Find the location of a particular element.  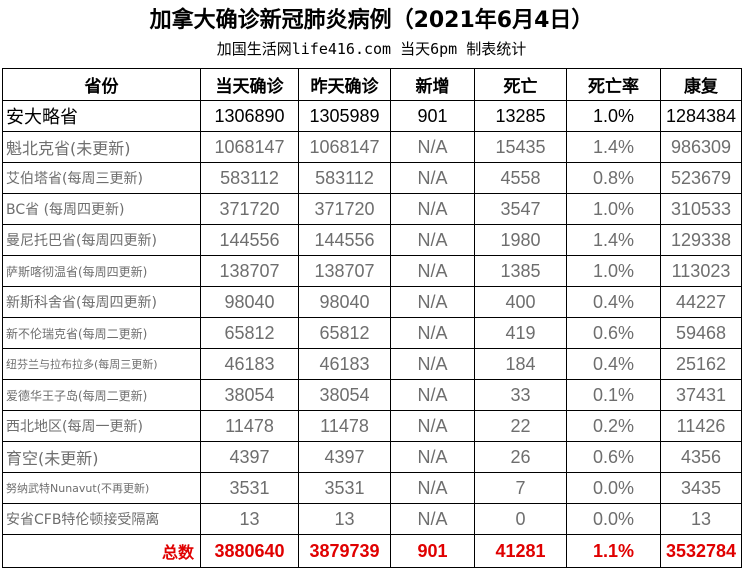

value-cell: 4558 is located at coordinates (520, 178).